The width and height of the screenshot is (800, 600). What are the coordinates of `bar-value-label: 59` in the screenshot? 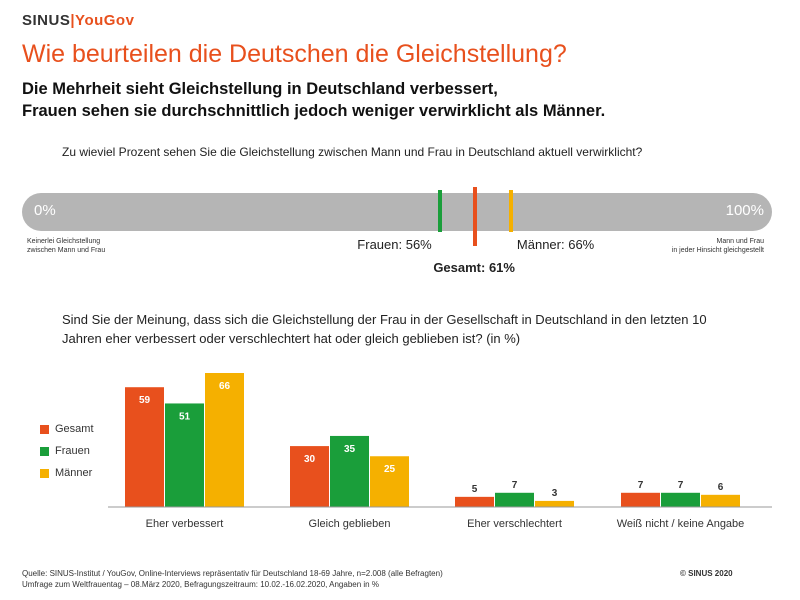 It's located at (145, 400).